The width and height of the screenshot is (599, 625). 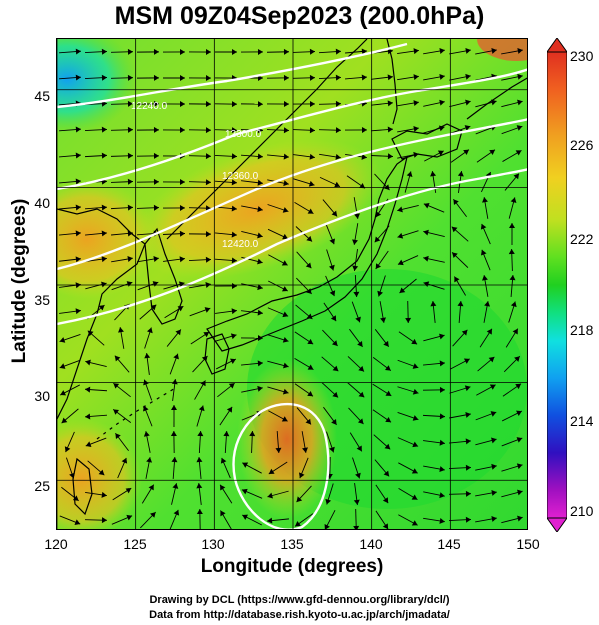 What do you see at coordinates (582, 511) in the screenshot?
I see `colorbar-tick-210: 210` at bounding box center [582, 511].